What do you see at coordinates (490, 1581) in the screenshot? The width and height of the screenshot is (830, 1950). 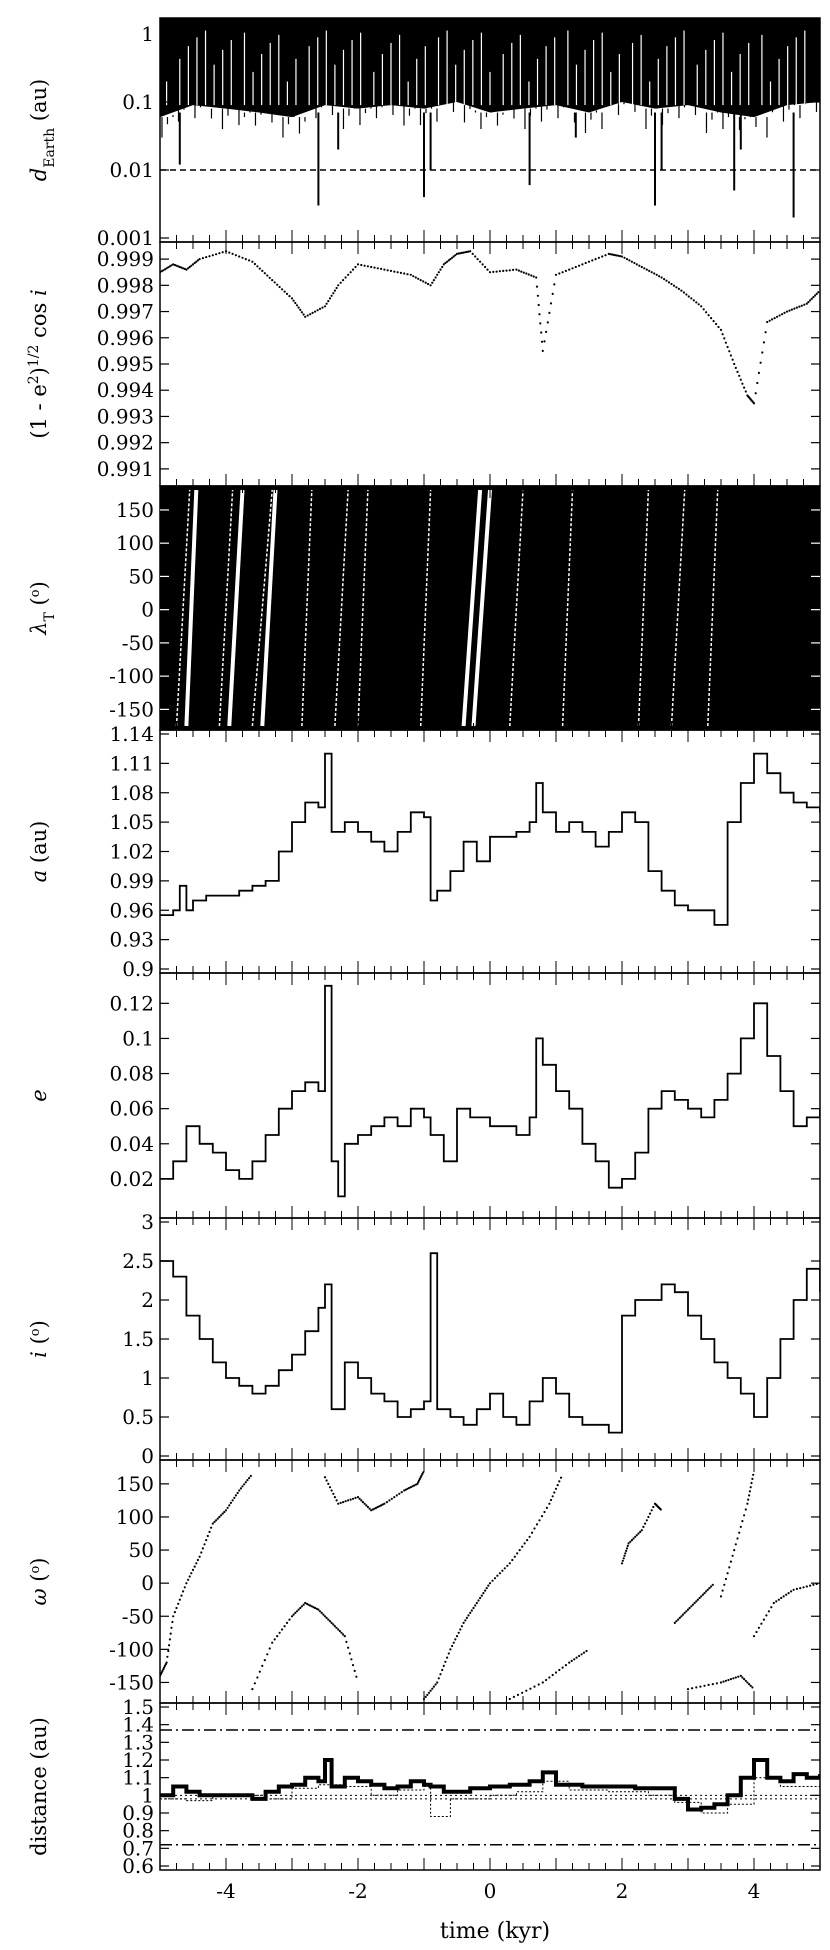 I see `panel-frame` at bounding box center [490, 1581].